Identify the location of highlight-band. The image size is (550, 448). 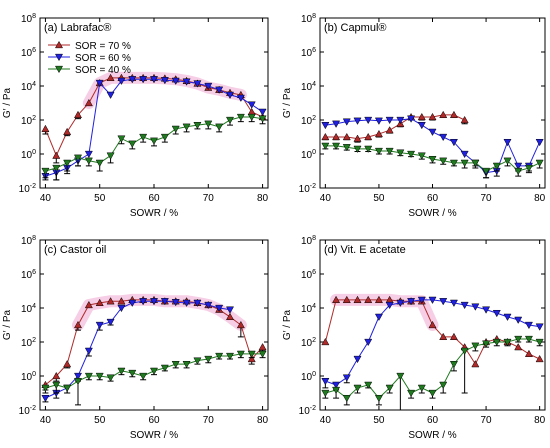
(384, 312).